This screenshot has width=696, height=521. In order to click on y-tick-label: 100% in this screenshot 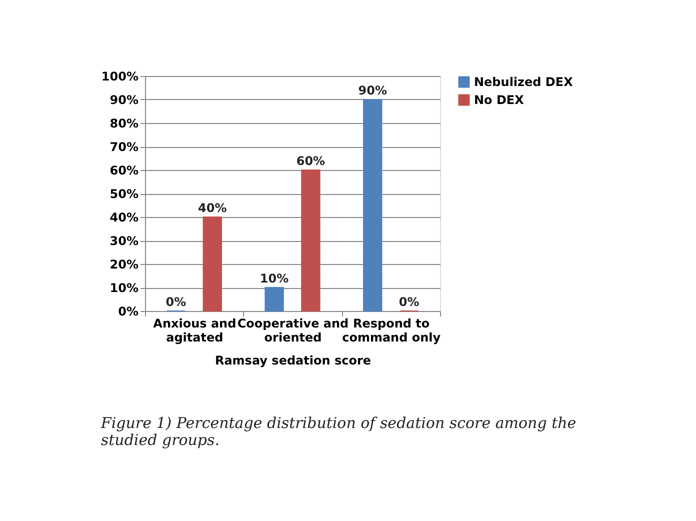, I will do `click(119, 77)`.